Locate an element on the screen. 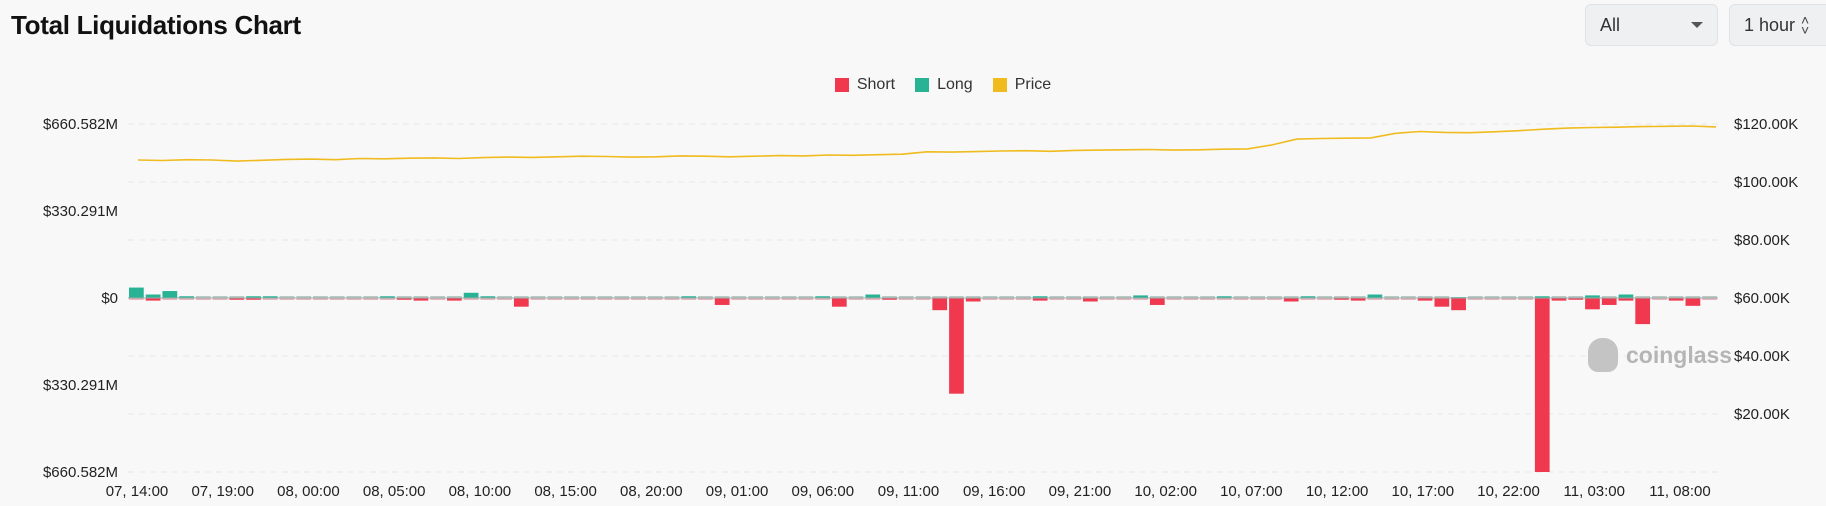 The width and height of the screenshot is (1826, 506). x-axis-tick-label: 08, 05:00 is located at coordinates (394, 491).